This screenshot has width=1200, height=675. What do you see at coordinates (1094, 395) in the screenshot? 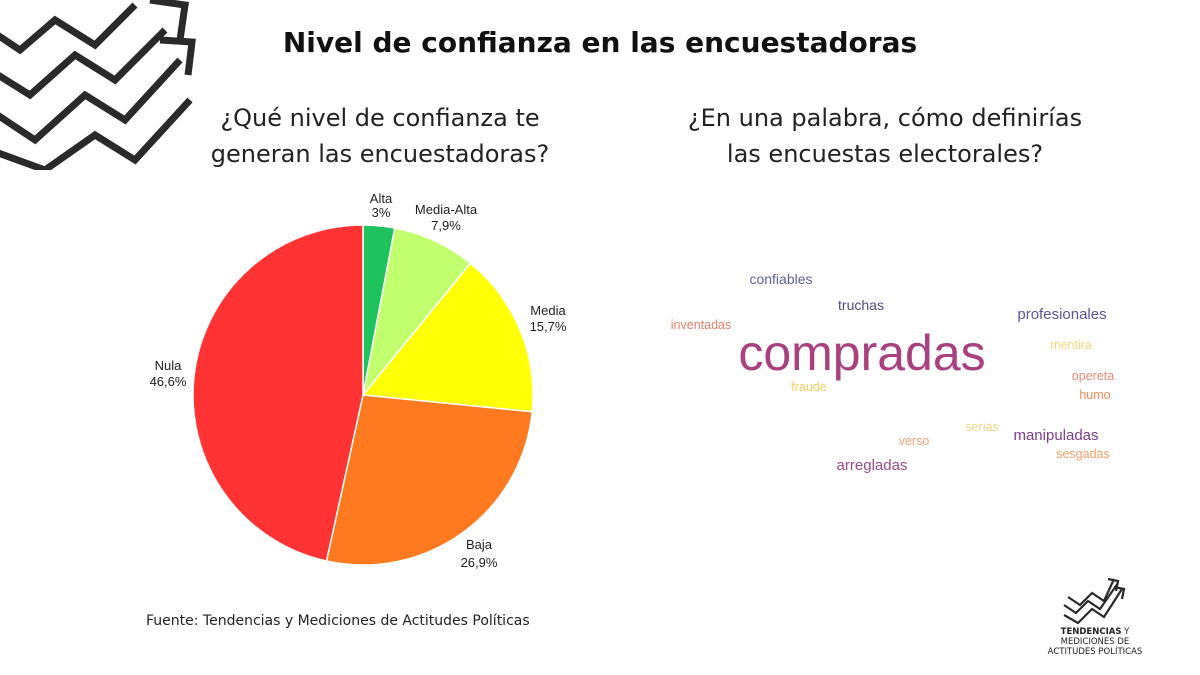
I see `cloud-word-humo: humo` at bounding box center [1094, 395].